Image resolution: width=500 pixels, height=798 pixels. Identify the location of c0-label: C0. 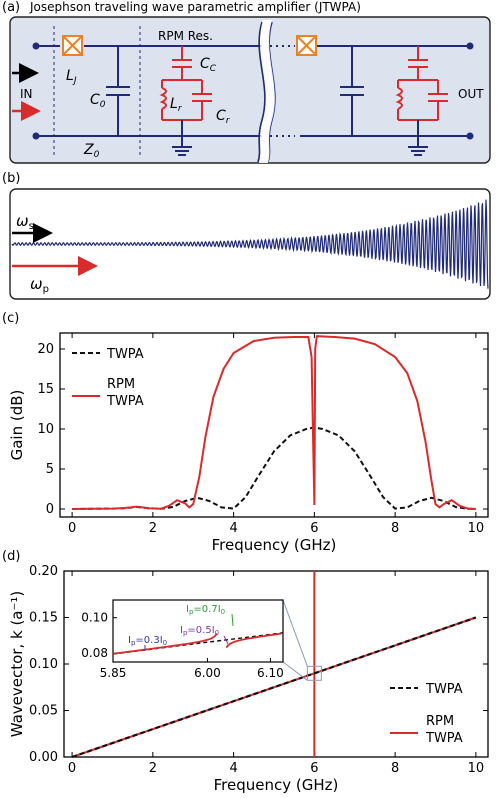
(98, 101).